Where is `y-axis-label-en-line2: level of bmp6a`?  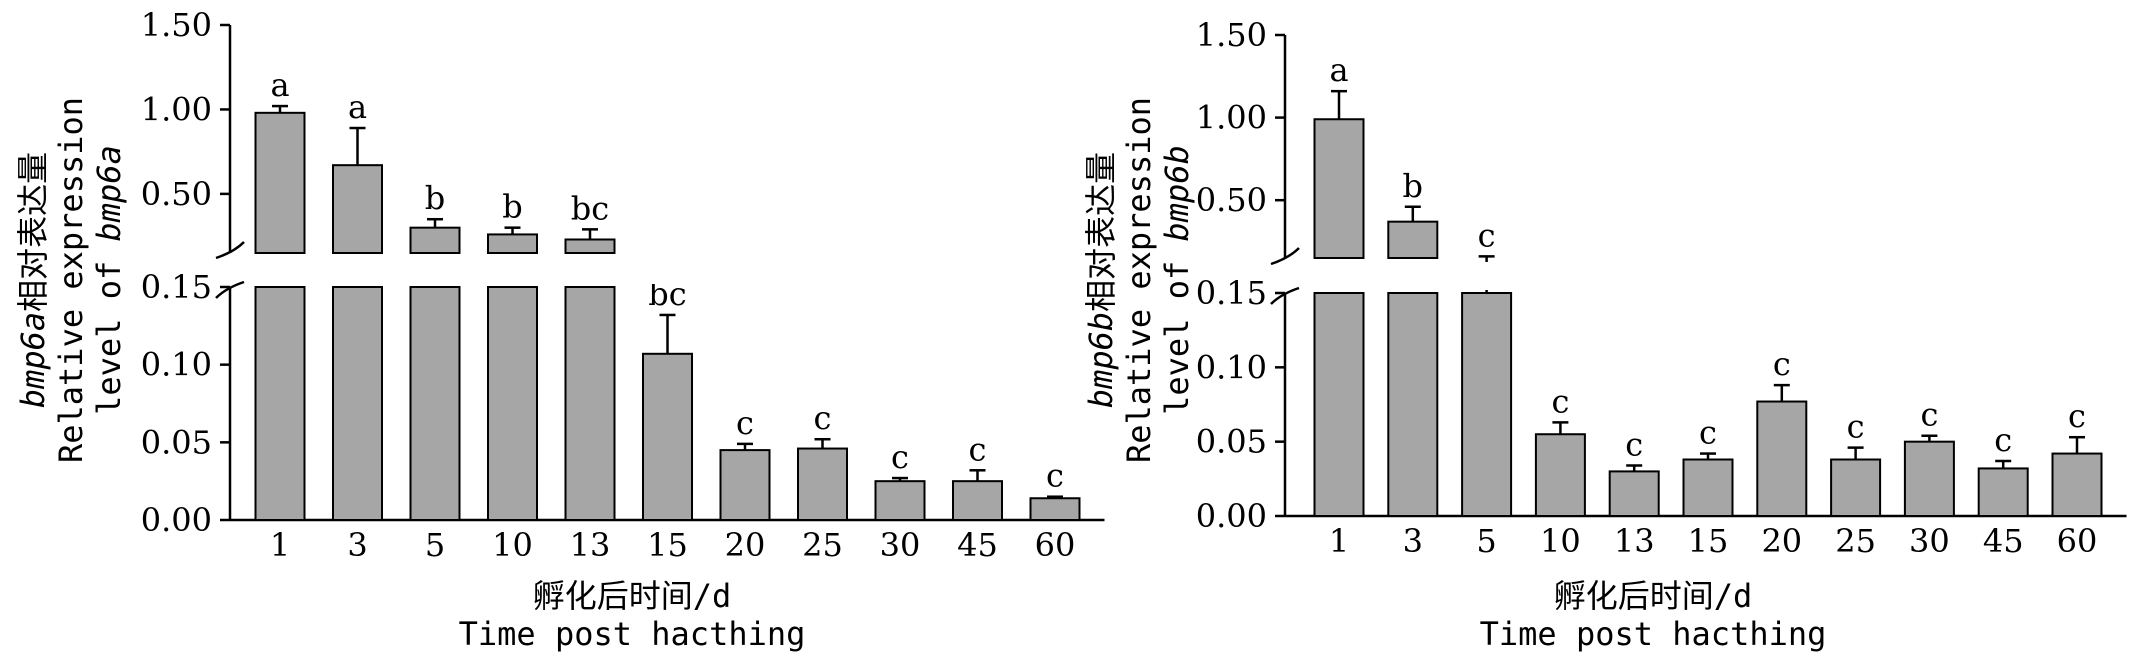
y-axis-label-en-line2: level of bmp6a is located at coordinates (109, 280).